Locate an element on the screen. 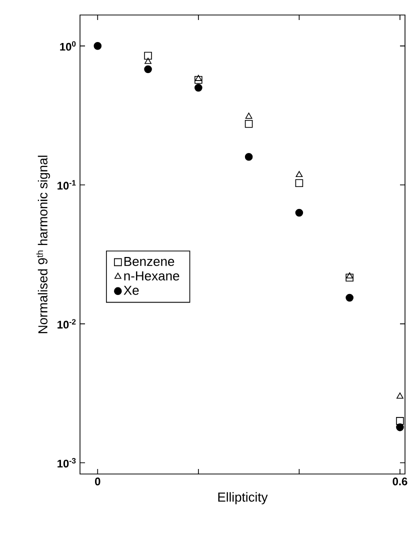 The height and width of the screenshot is (534, 414). y-tick-label: 10$^{-3}$ is located at coordinates (67, 463).